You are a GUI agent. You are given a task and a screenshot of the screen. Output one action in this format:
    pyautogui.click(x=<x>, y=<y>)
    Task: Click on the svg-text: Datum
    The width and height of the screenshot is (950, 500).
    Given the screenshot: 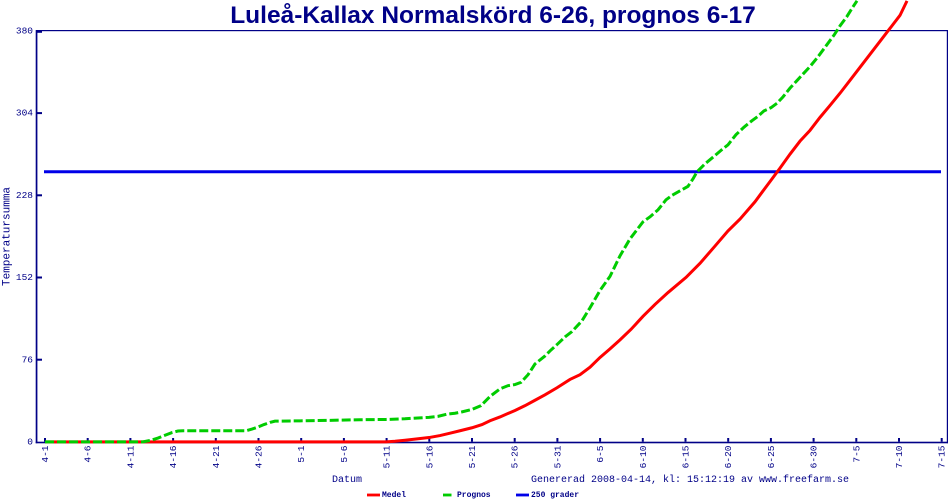 What is the action you would take?
    pyautogui.click(x=347, y=480)
    